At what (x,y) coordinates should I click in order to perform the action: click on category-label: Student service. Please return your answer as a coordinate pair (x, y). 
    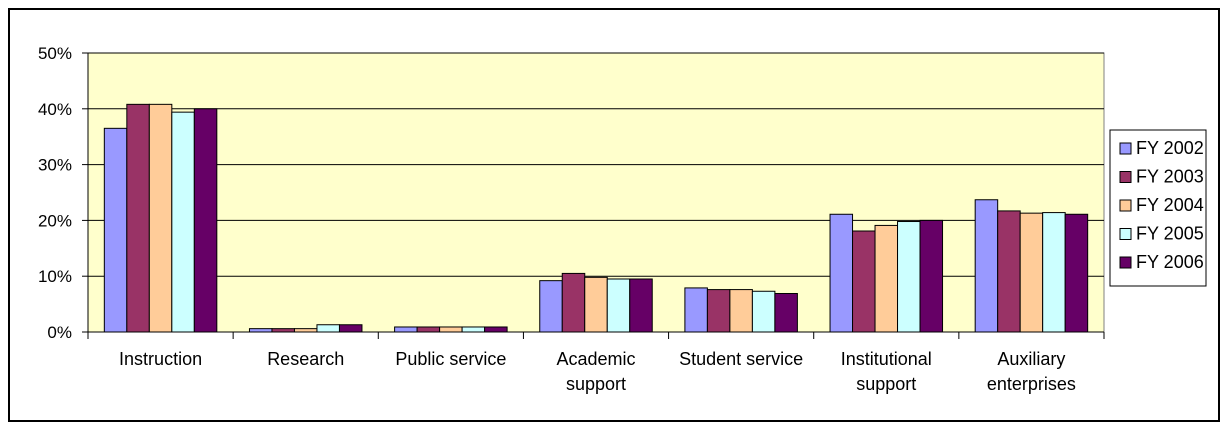
    Looking at the image, I should click on (741, 359).